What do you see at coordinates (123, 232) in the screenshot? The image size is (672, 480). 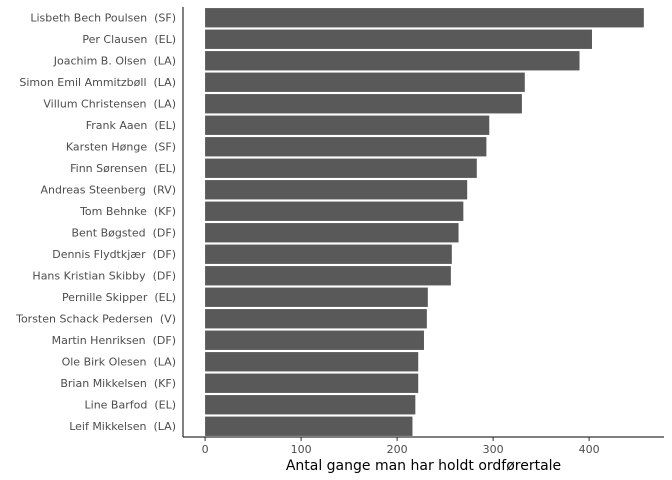 I see `y-tick-label: Bent Bøgsted (DF)` at bounding box center [123, 232].